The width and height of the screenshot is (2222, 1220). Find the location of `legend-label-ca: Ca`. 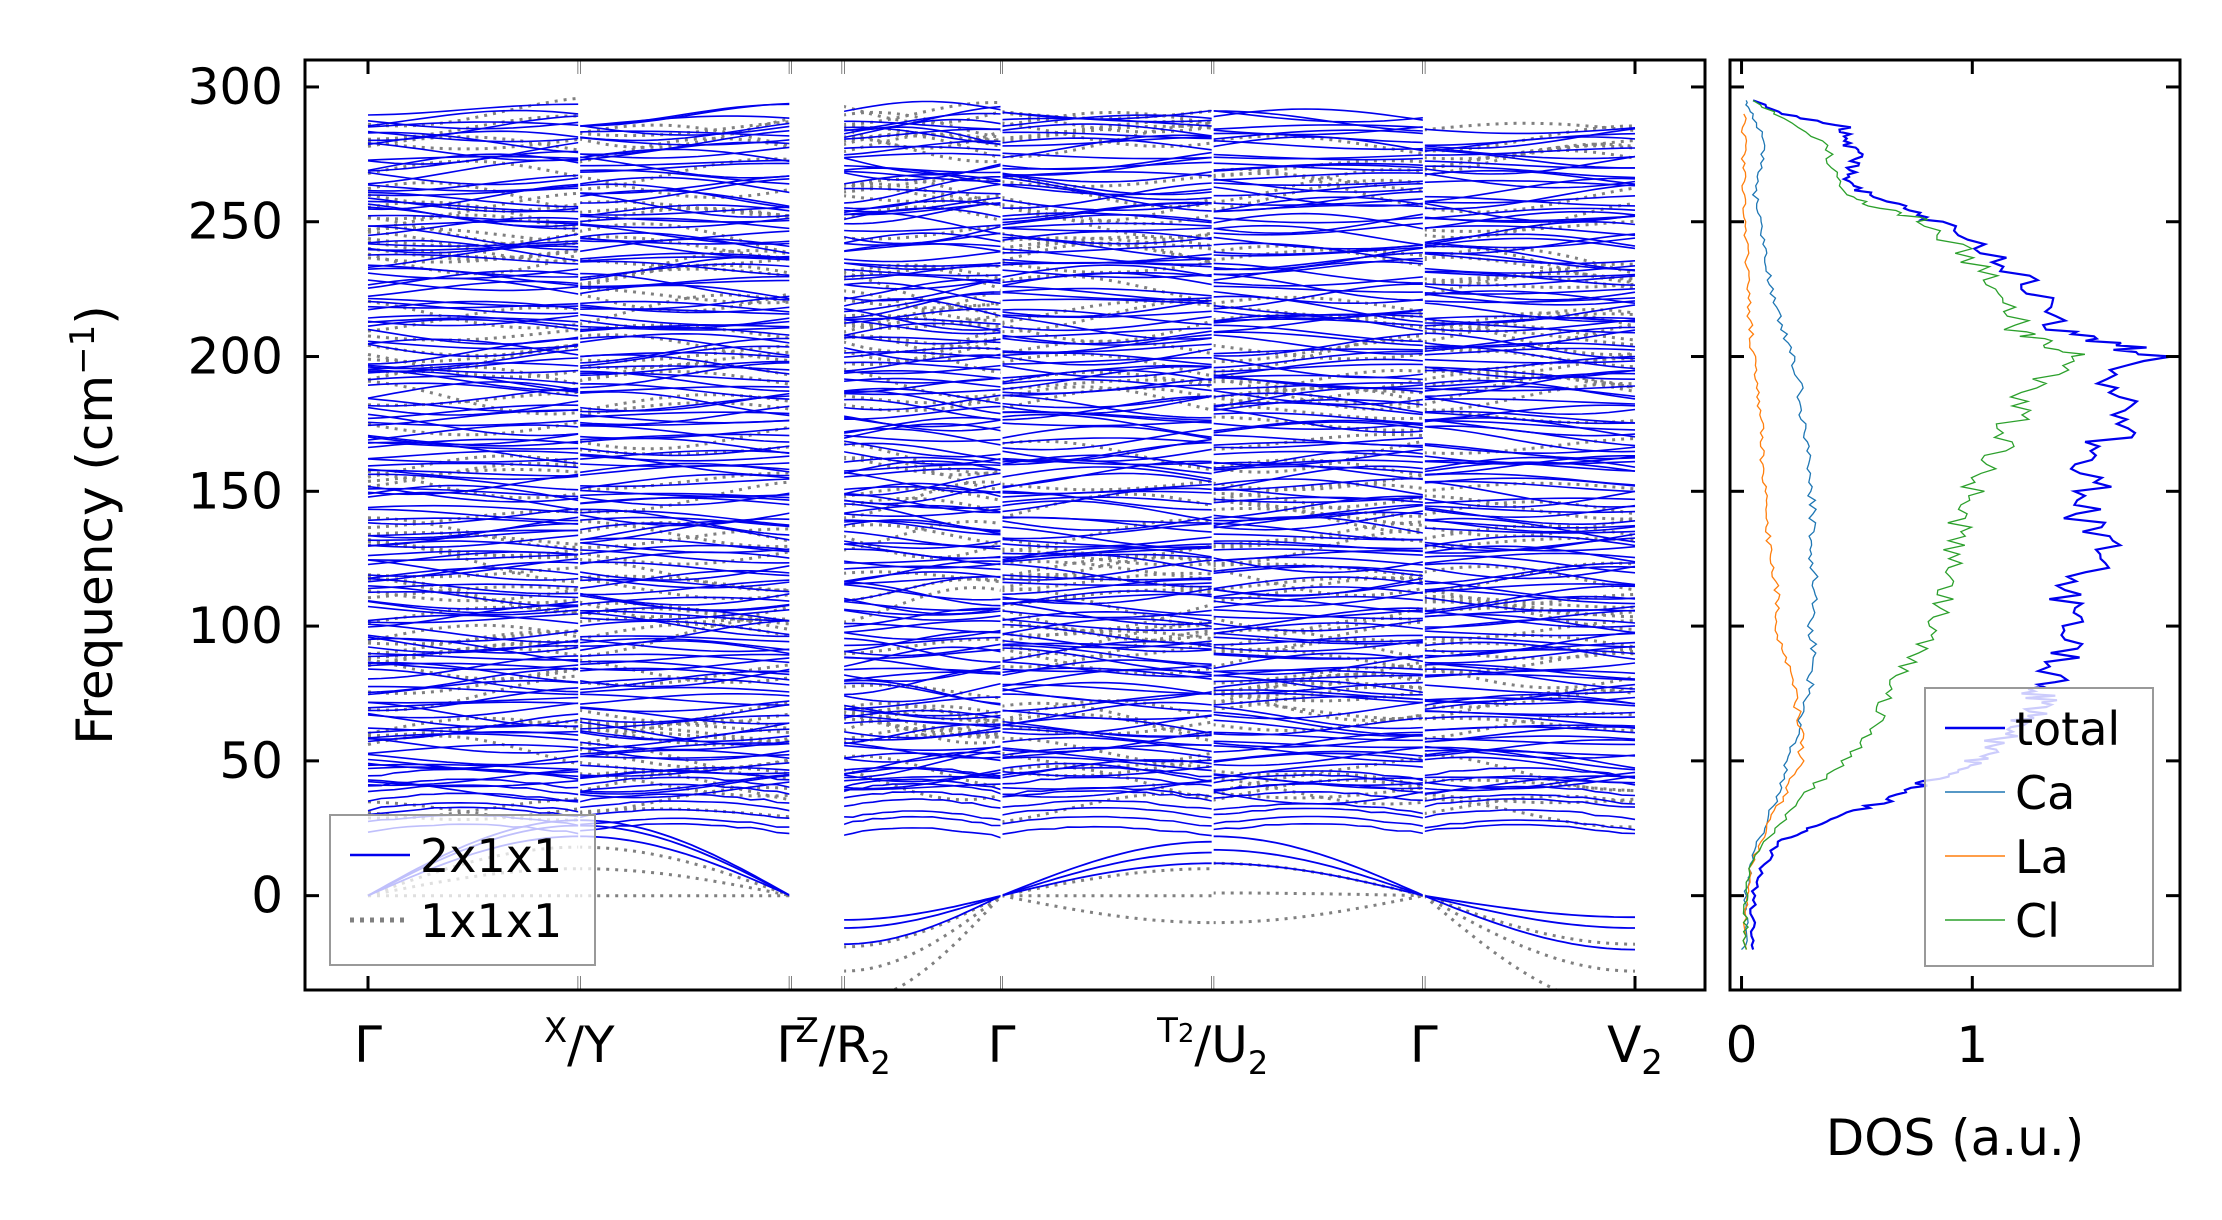

legend-label-ca: Ca is located at coordinates (2045, 793).